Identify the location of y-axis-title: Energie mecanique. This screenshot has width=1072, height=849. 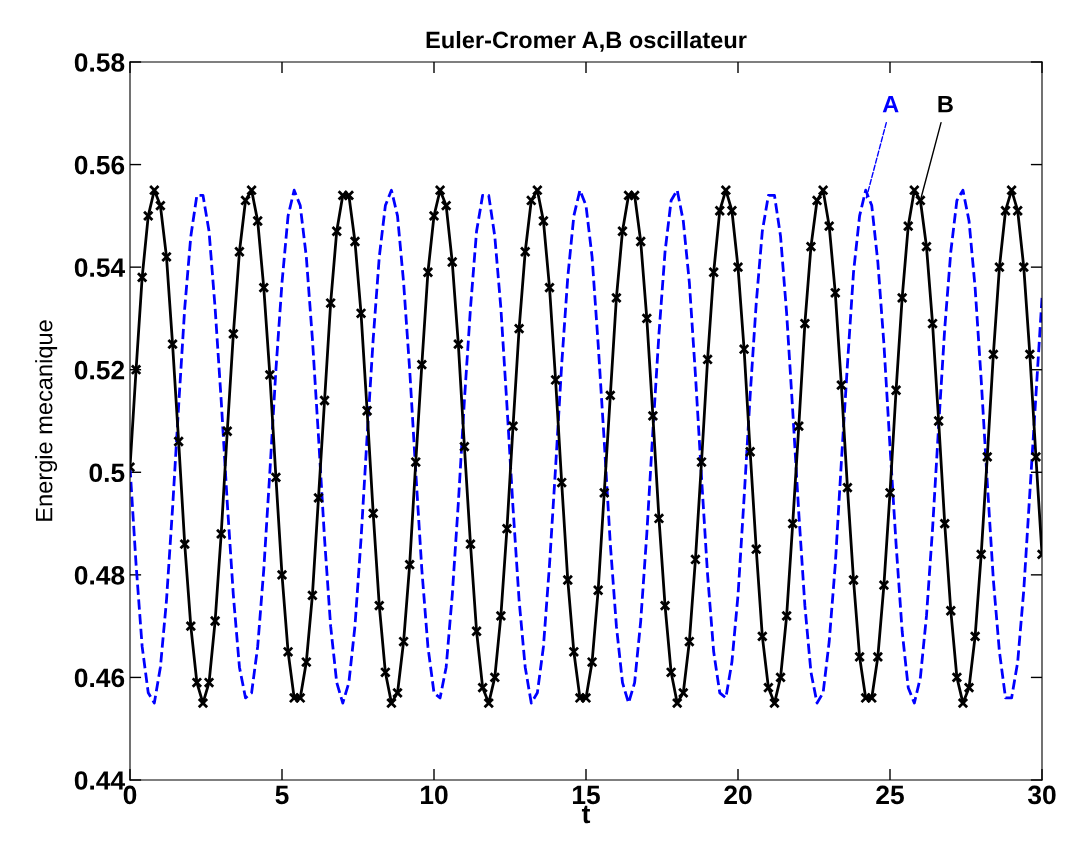
(46, 420).